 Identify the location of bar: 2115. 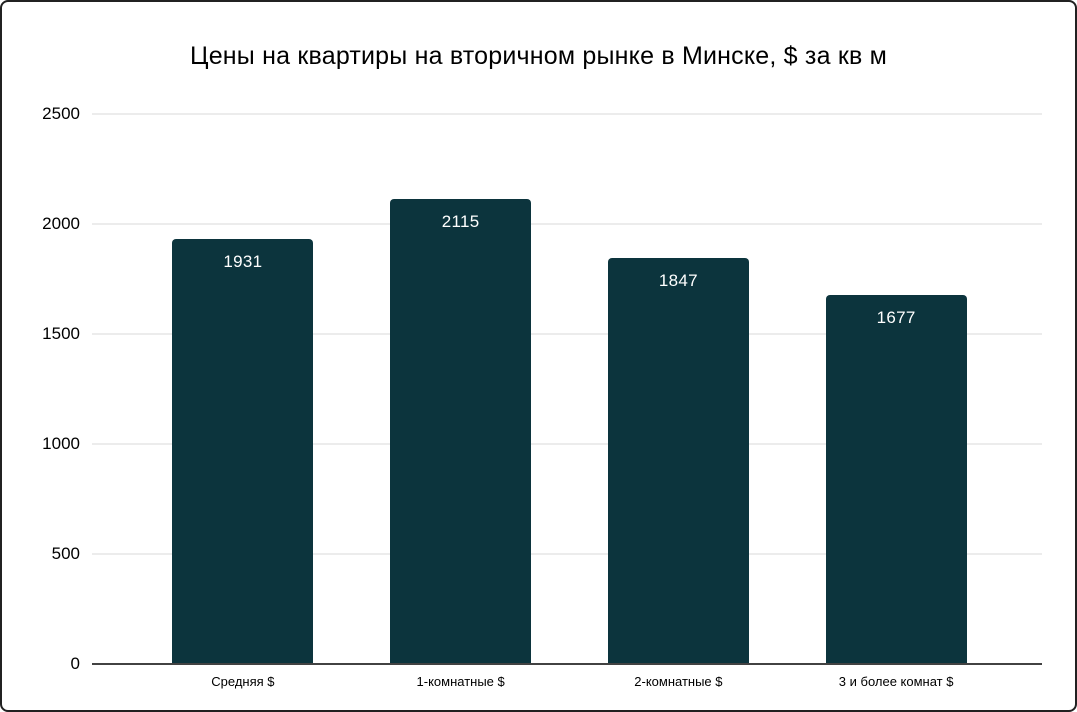
(461, 431).